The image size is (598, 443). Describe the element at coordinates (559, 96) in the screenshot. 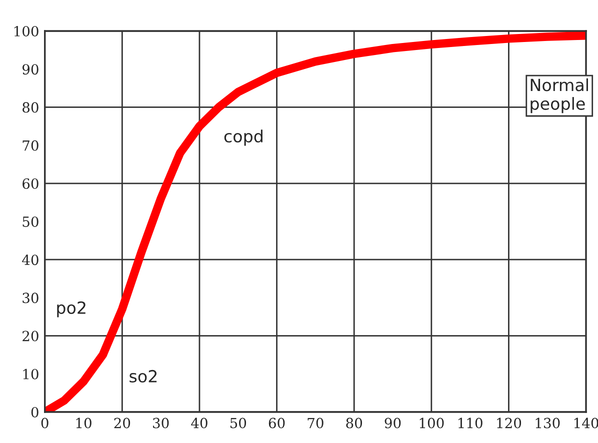

I see `annotation: Normal people` at that location.